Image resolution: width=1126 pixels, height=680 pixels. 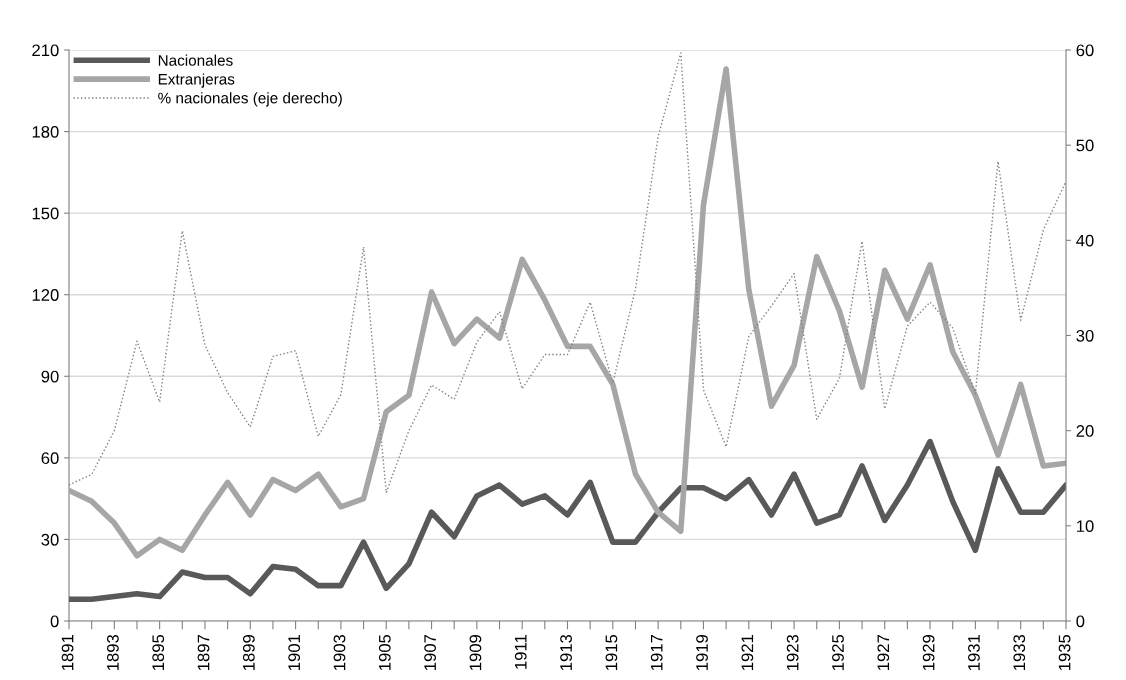 What do you see at coordinates (339, 652) in the screenshot?
I see `x-tick-label: 1903` at bounding box center [339, 652].